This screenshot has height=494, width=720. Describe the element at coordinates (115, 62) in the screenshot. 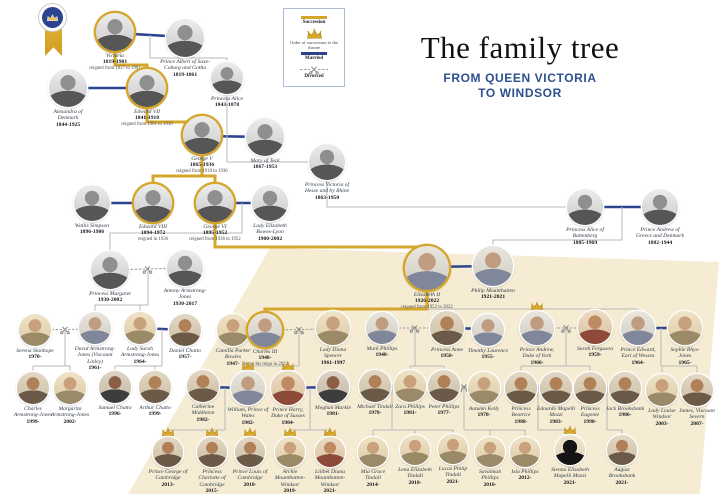

I see `person-dates: 1819-1901` at that location.